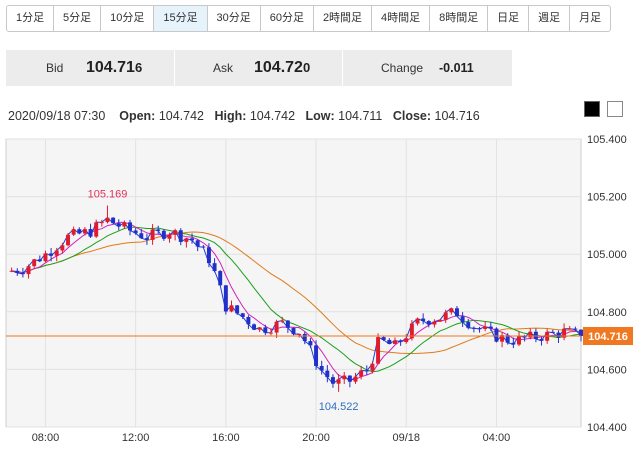 This screenshot has width=640, height=449. What do you see at coordinates (607, 140) in the screenshot?
I see `y-tick-label: 105.400` at bounding box center [607, 140].